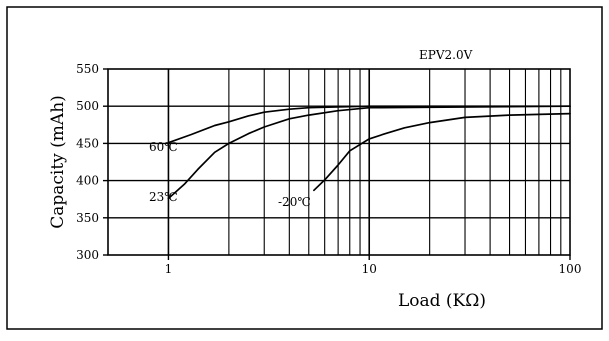  Describe the element at coordinates (87, 162) in the screenshot. I see `y-tick-labels: 300 350 400 450 500 550` at that location.